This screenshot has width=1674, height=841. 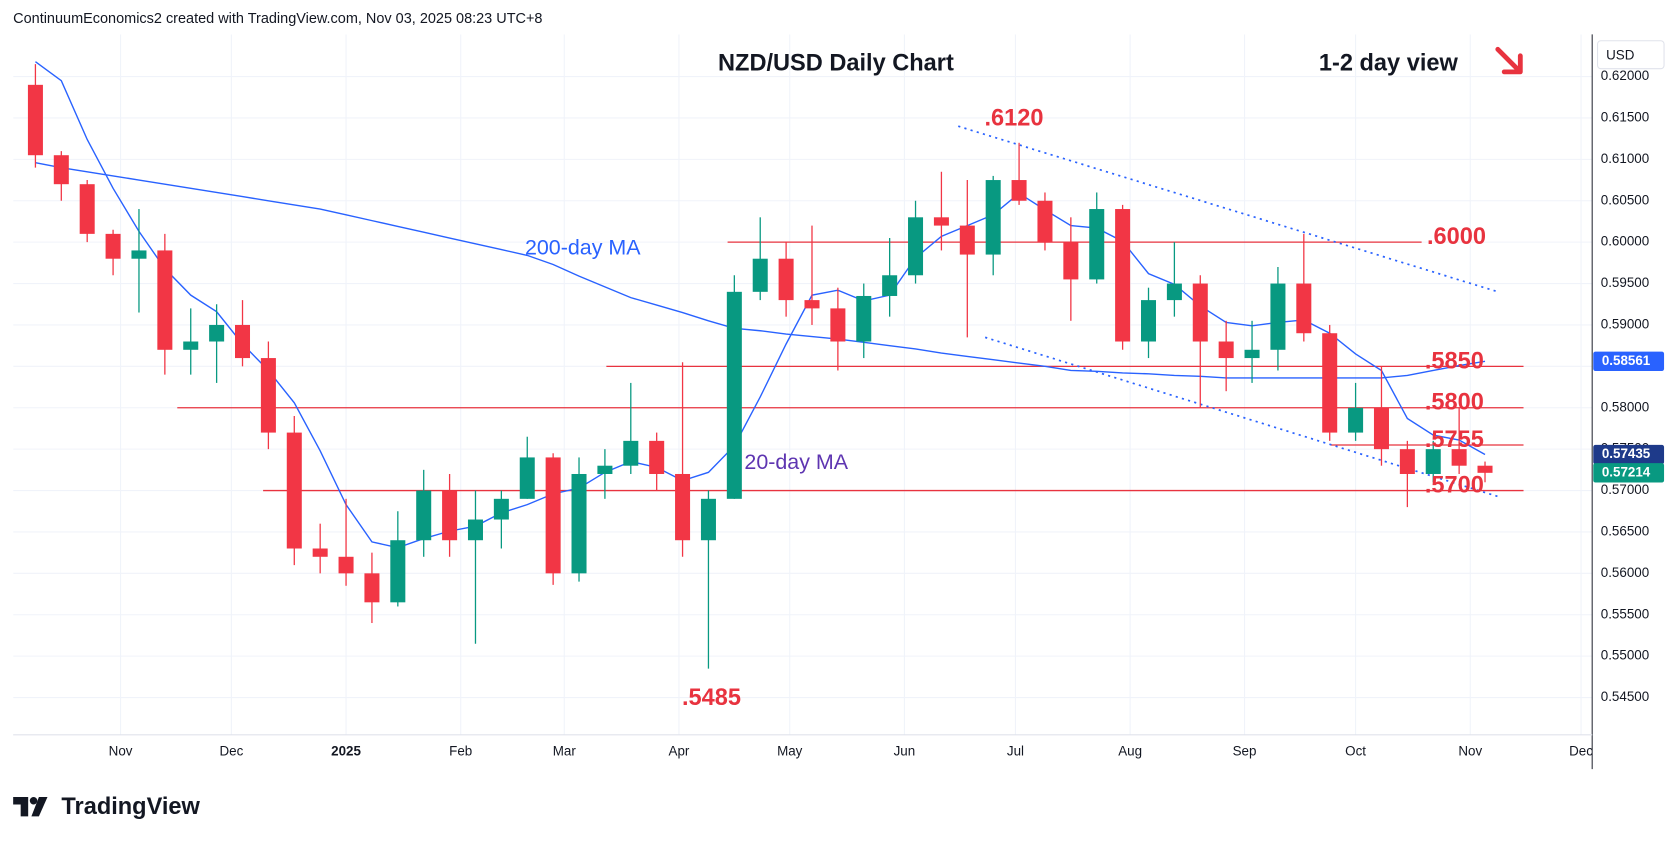 I want to click on x-tick-label: Jul, so click(x=1015, y=751).